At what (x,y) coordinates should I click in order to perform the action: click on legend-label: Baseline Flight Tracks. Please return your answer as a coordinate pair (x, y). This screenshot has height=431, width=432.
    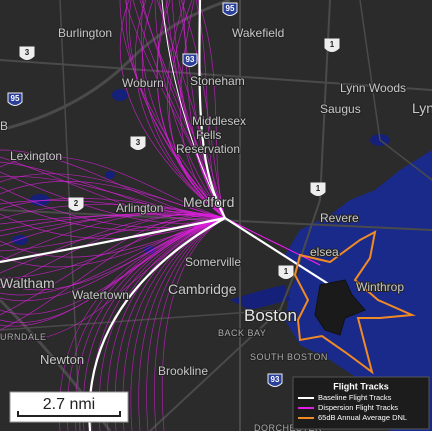
    Looking at the image, I should click on (355, 397).